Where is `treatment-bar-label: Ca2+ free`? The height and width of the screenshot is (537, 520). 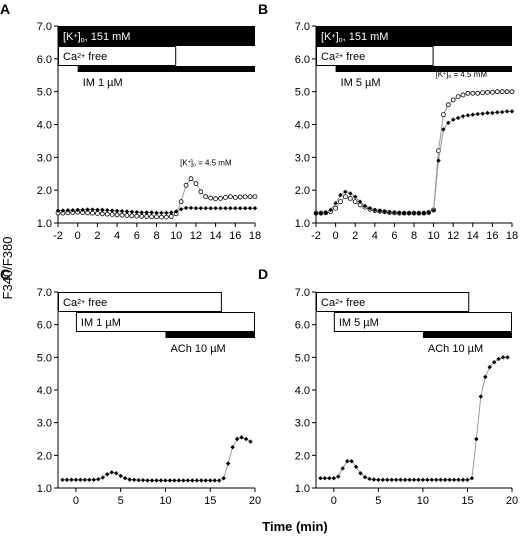 treatment-bar-label: Ca2+ free is located at coordinates (85, 57).